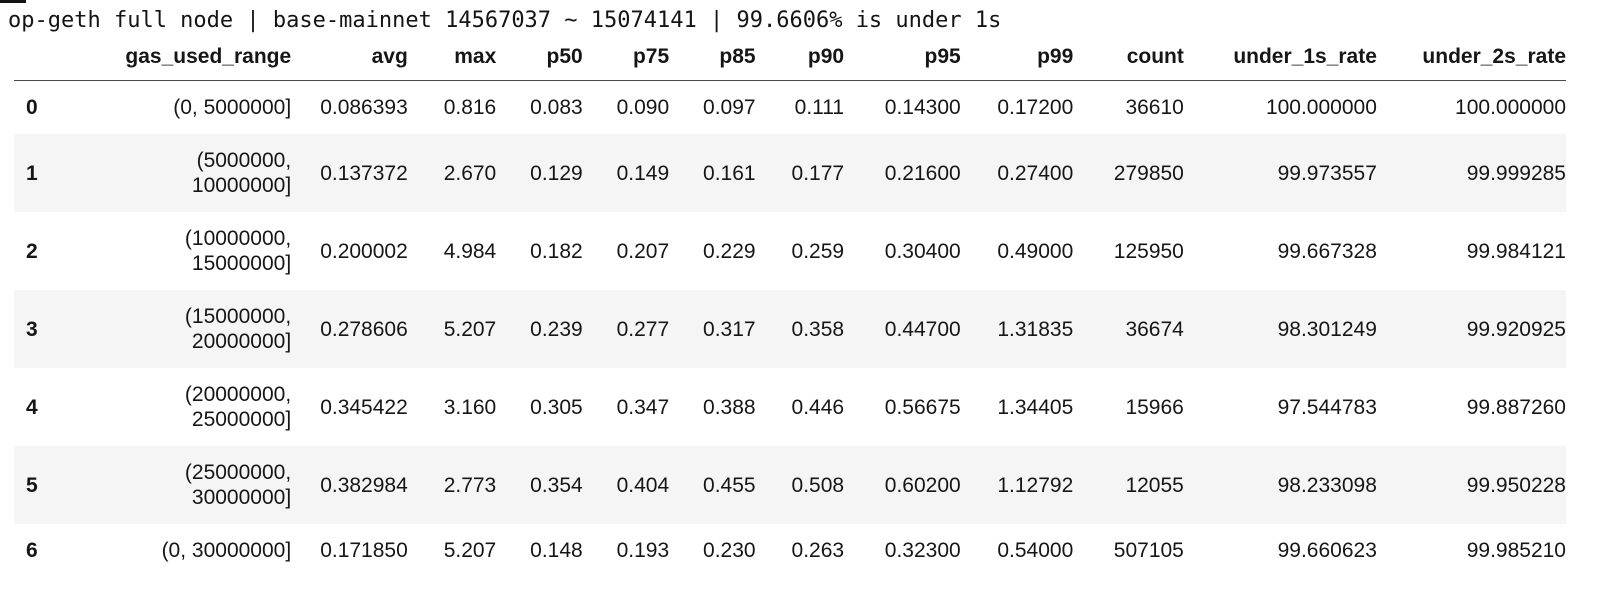  Describe the element at coordinates (1154, 407) in the screenshot. I see `cell-count: 15966` at that location.